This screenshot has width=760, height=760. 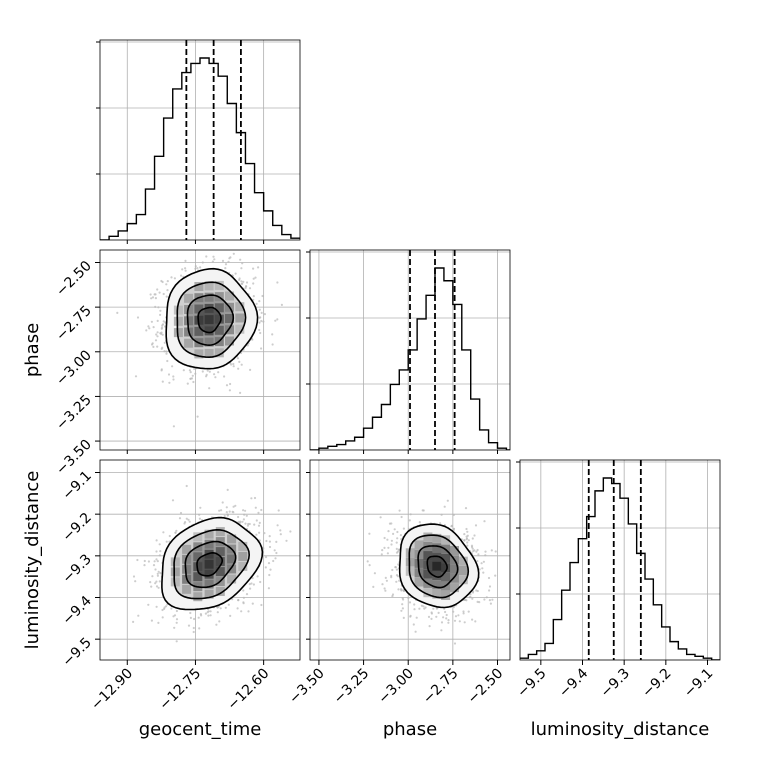 What do you see at coordinates (112, 690) in the screenshot?
I see `x-tick-label: −12.90` at bounding box center [112, 690].